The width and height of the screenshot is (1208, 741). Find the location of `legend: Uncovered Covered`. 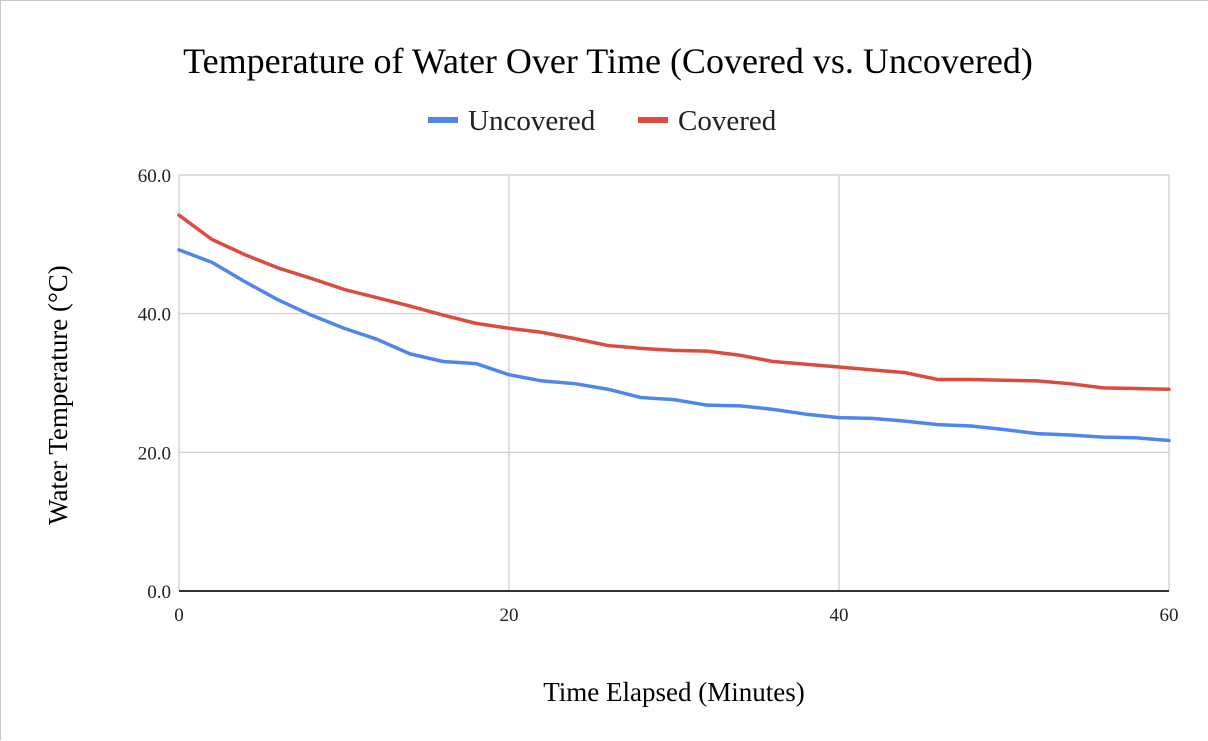

legend: Uncovered Covered is located at coordinates (602, 121).